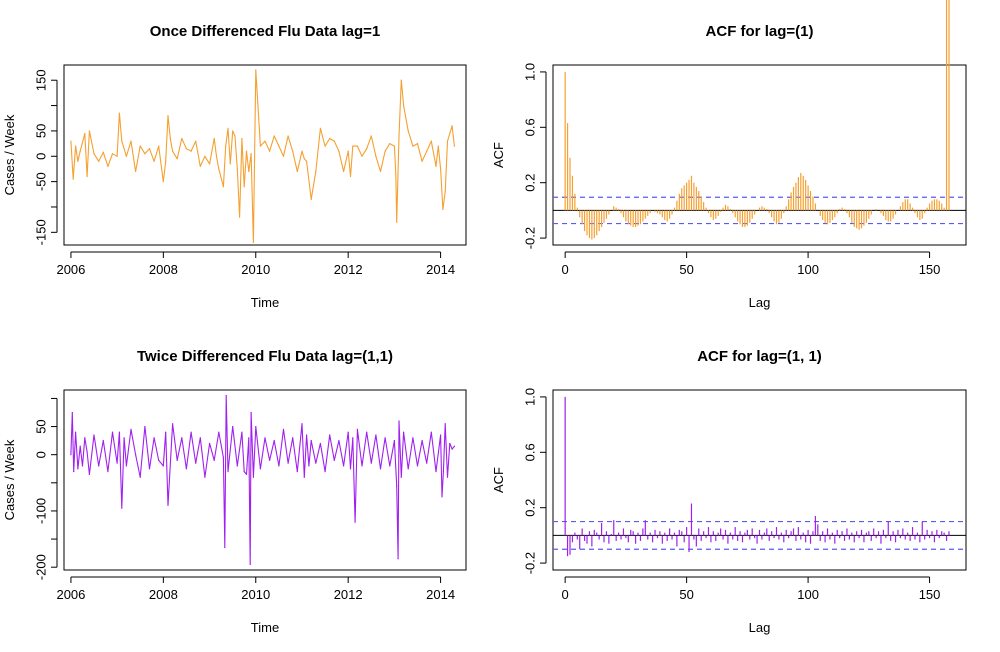 The width and height of the screenshot is (1000, 652). Describe the element at coordinates (529, 397) in the screenshot. I see `y-tick-label: 1.0` at that location.